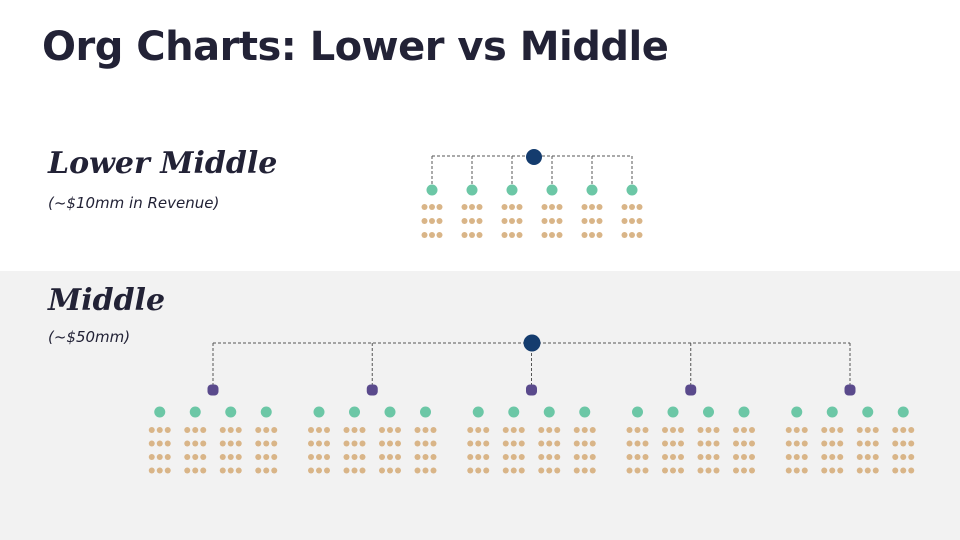  Describe the element at coordinates (355, 47) in the screenshot. I see `slide-title: Org Charts: Lower vs Middle` at that location.